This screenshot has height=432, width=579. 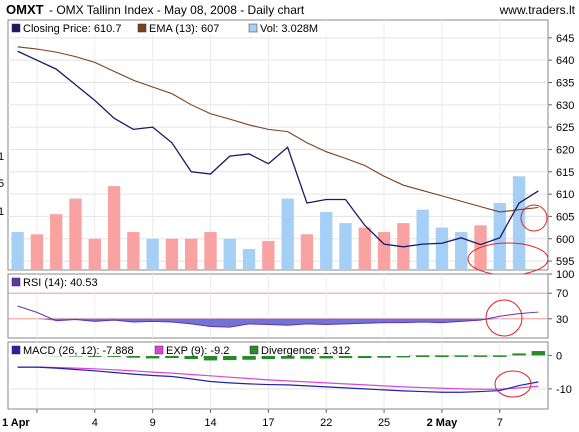 What do you see at coordinates (565, 240) in the screenshot?
I see `price-tick-label: 600` at bounding box center [565, 240].